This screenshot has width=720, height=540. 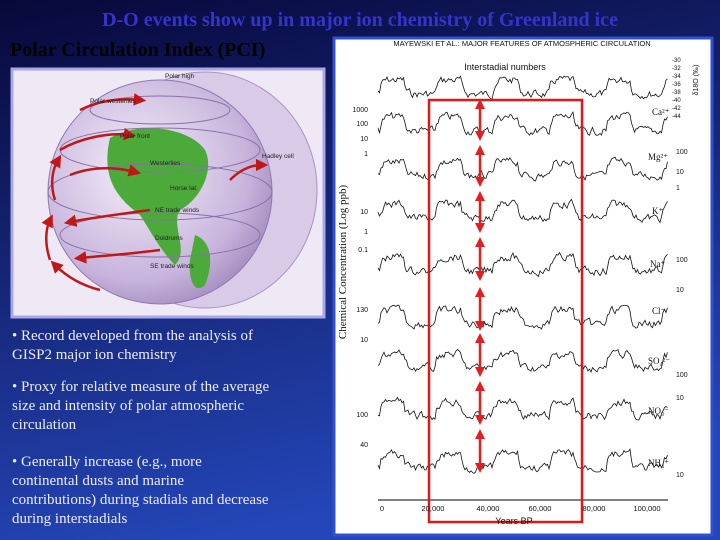 I want to click on x-tick: 0, so click(x=382, y=508).